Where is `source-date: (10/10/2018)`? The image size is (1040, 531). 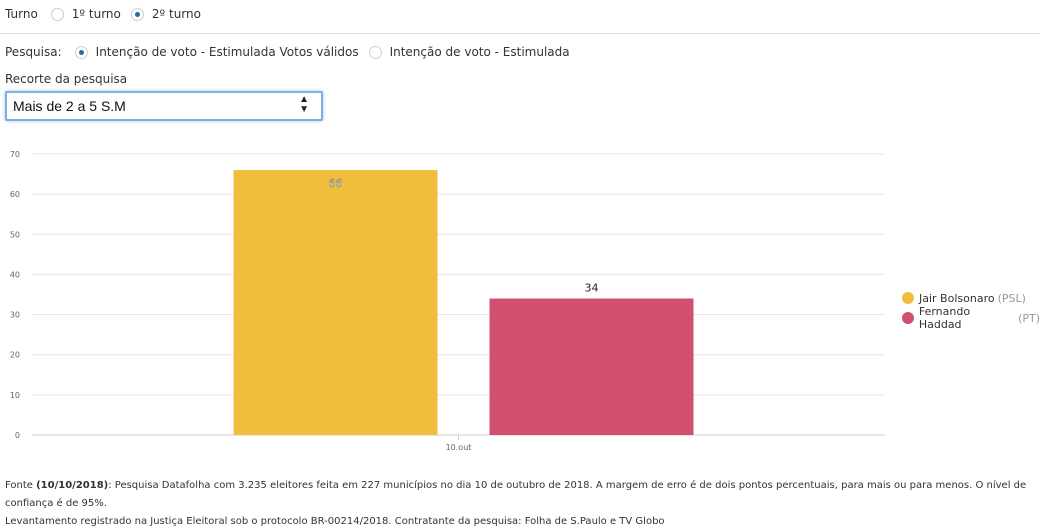
source-date: (10/10/2018) is located at coordinates (72, 485).